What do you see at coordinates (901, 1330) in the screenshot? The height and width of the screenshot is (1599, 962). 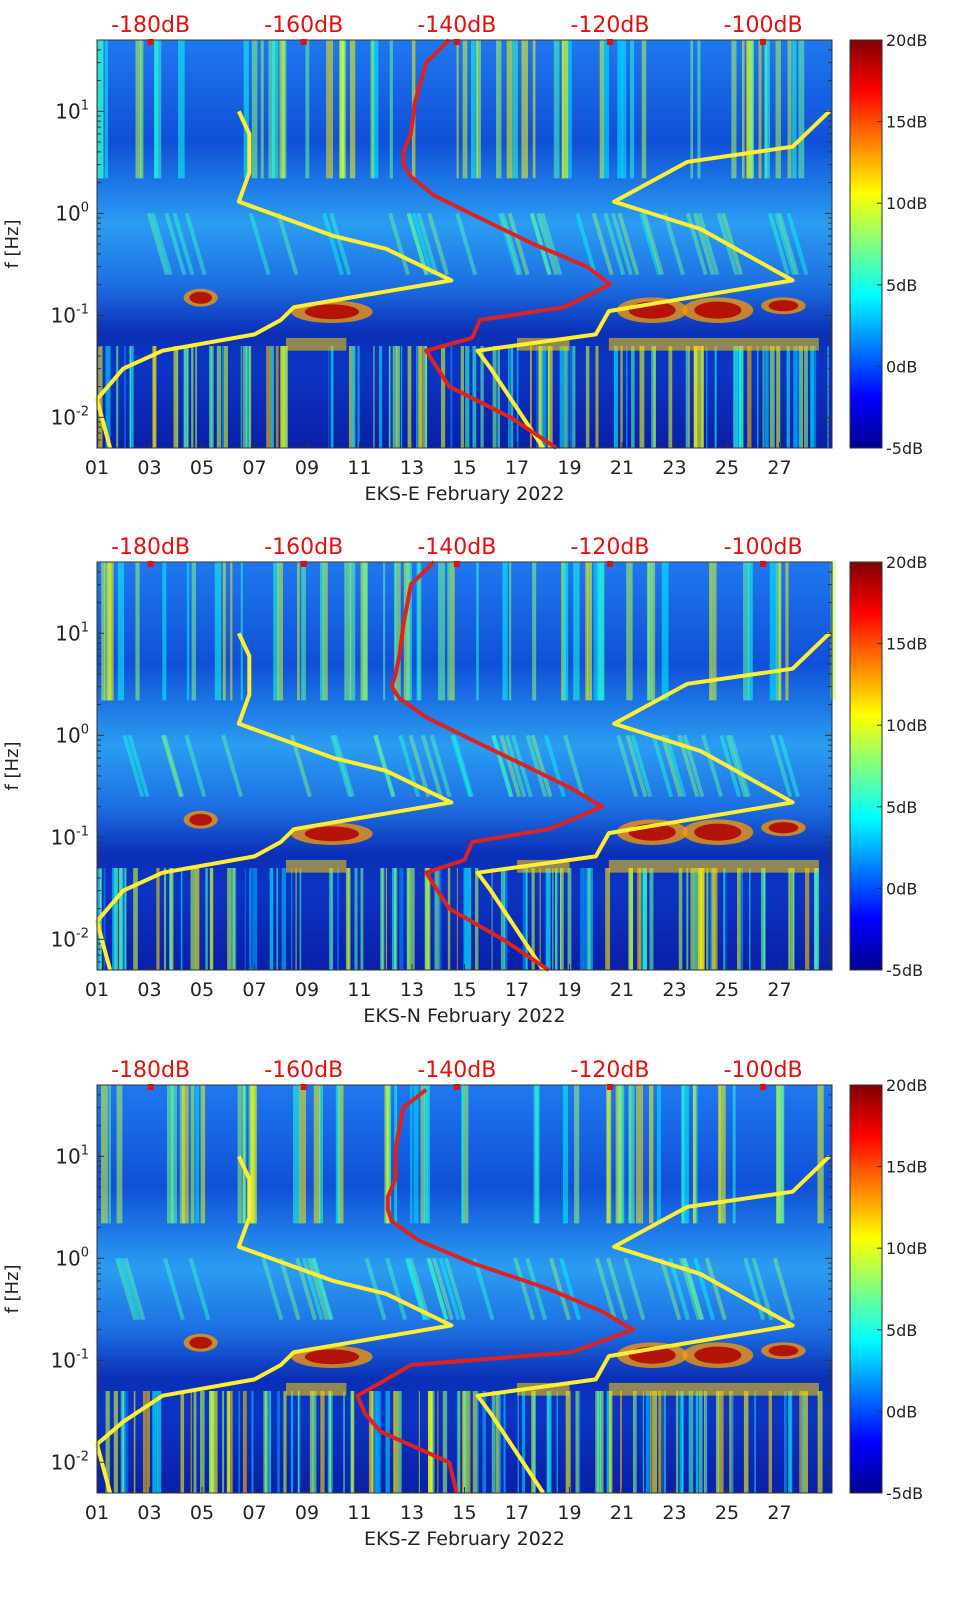 I see `colorbar-tick-label: 5dB` at bounding box center [901, 1330].